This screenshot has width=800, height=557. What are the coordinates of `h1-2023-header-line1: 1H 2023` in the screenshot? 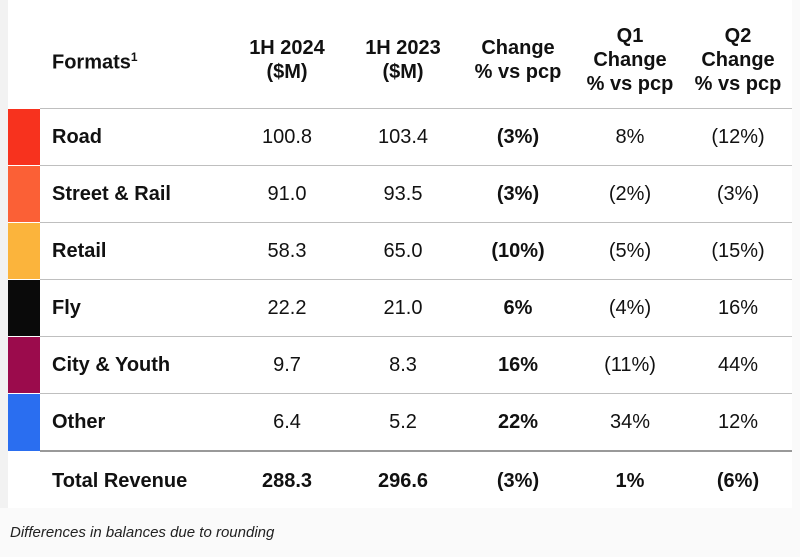 It's located at (403, 48).